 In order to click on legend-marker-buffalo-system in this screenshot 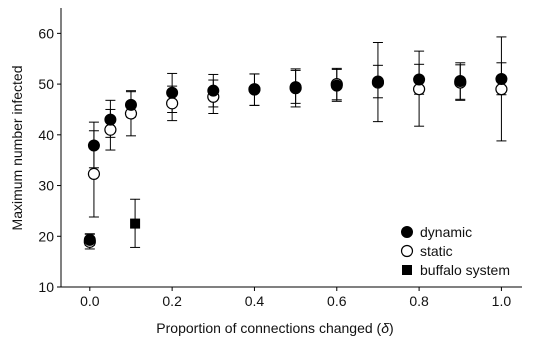, I will do `click(407, 270)`.